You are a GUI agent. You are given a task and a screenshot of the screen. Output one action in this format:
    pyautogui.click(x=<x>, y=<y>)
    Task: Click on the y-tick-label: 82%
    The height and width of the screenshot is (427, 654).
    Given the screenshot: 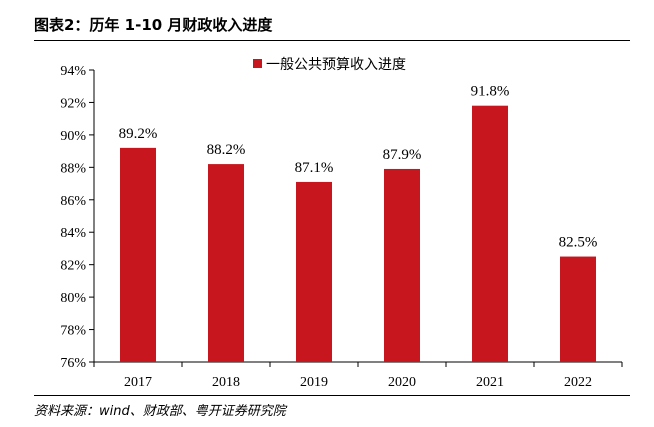 What is the action you would take?
    pyautogui.click(x=73, y=266)
    